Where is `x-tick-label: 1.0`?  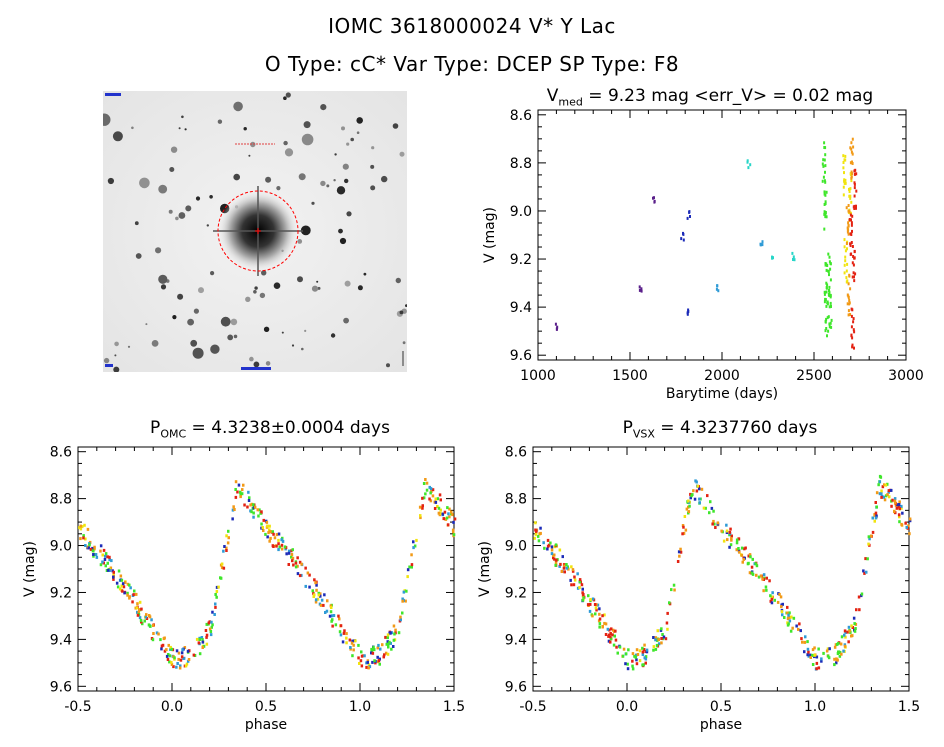 x-tick-label: 1.0 is located at coordinates (815, 707).